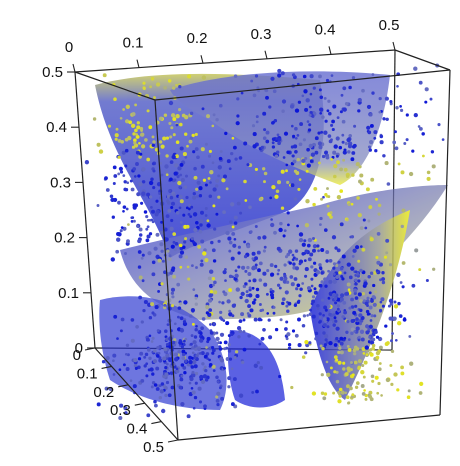  What do you see at coordinates (56, 127) in the screenshot?
I see `z-tick-label: 0.4` at bounding box center [56, 127].